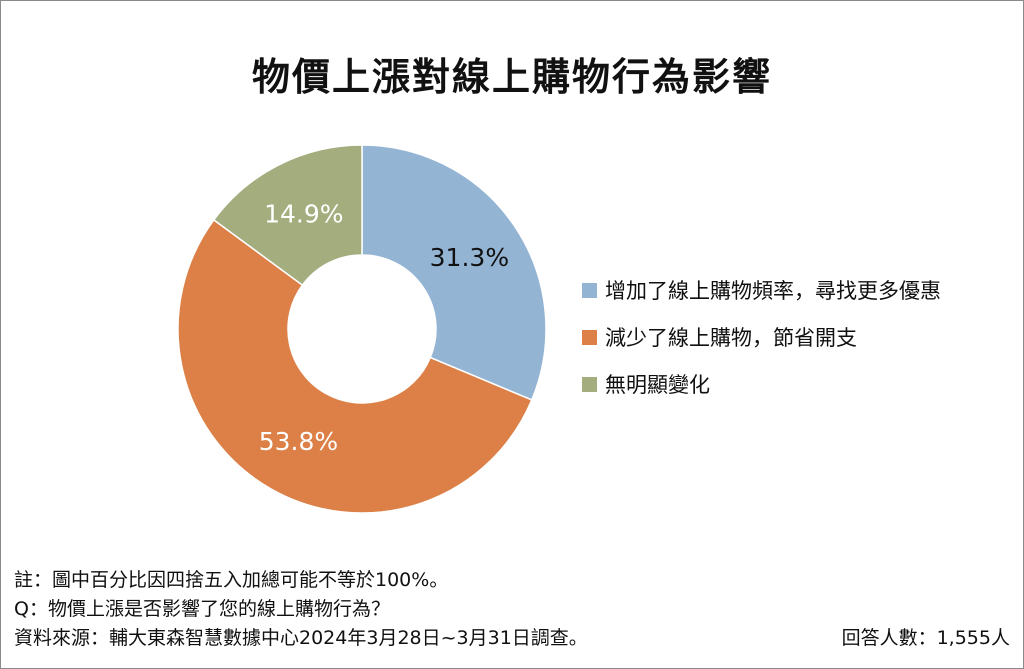 Image resolution: width=1024 pixels, height=669 pixels. I want to click on legend-label-no-change: 無明顯變化, so click(657, 385).